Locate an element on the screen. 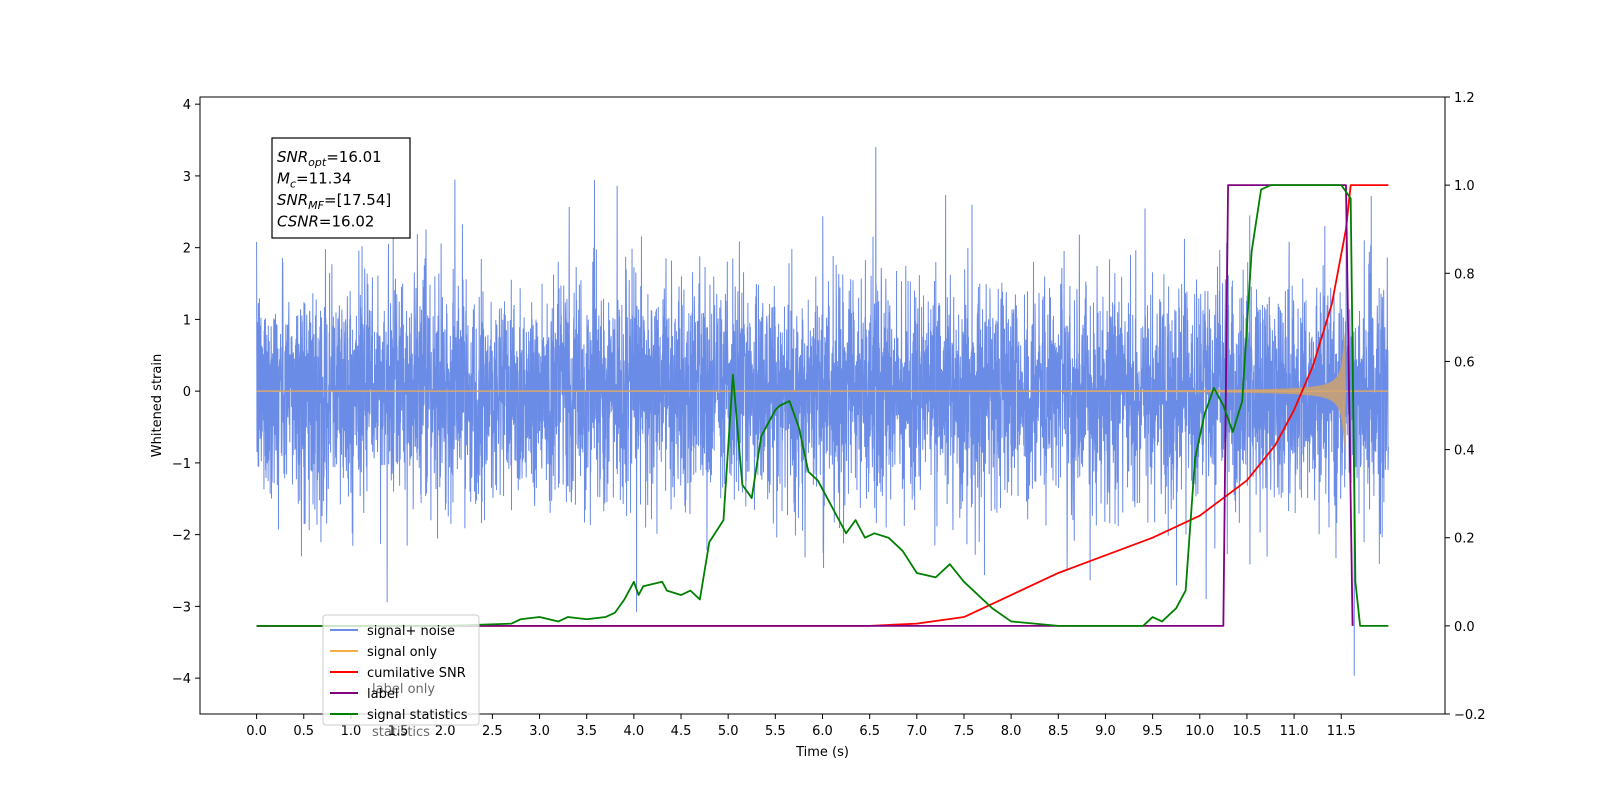 The image size is (1600, 800). x-tick-label: 3.0 is located at coordinates (539, 731).